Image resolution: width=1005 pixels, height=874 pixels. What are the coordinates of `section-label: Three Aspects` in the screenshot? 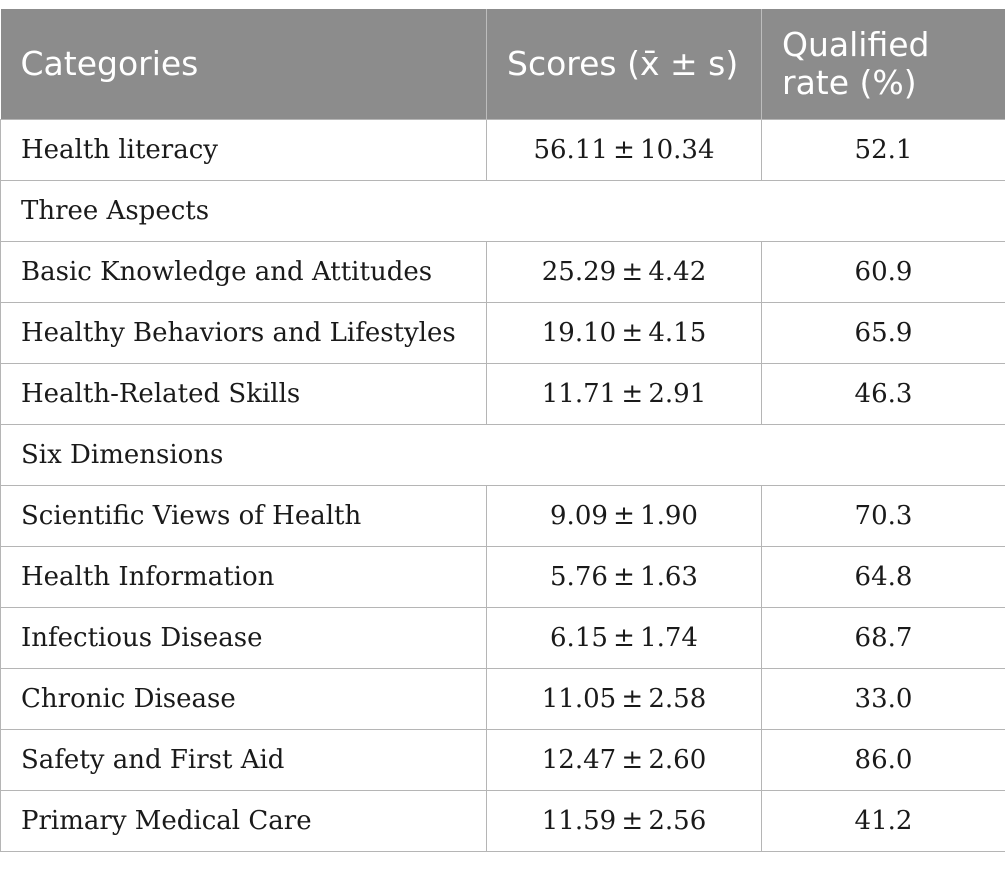 It's located at (502, 210).